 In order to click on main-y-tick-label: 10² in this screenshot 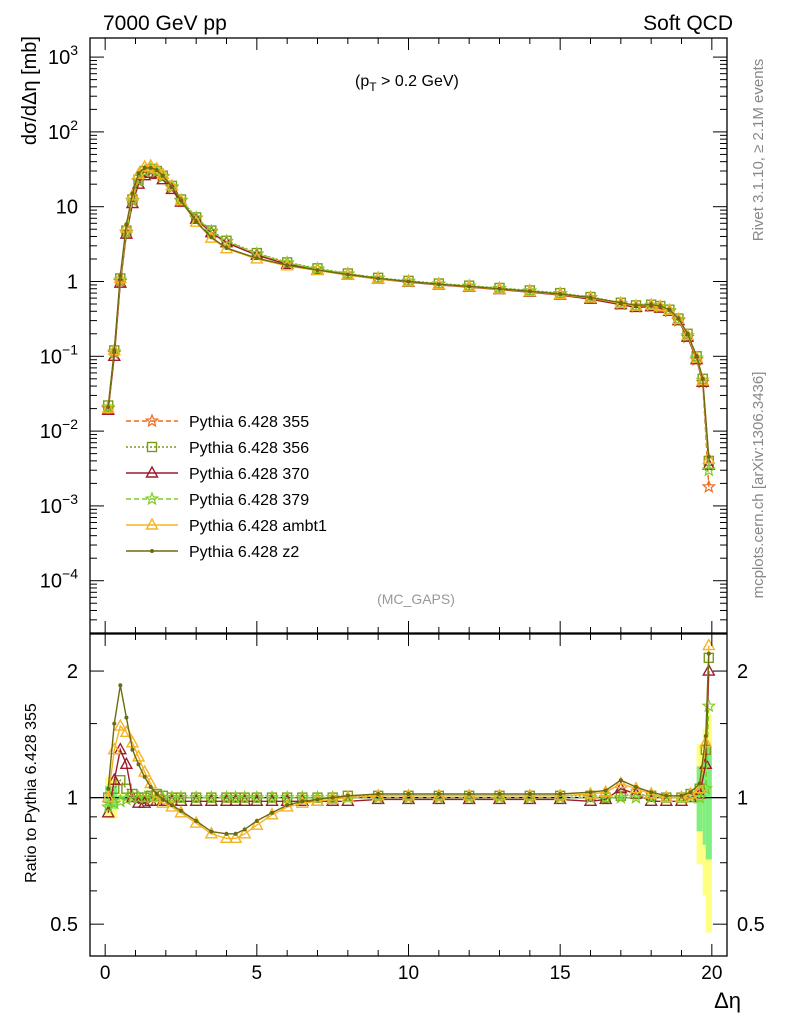, I will do `click(63, 130)`.